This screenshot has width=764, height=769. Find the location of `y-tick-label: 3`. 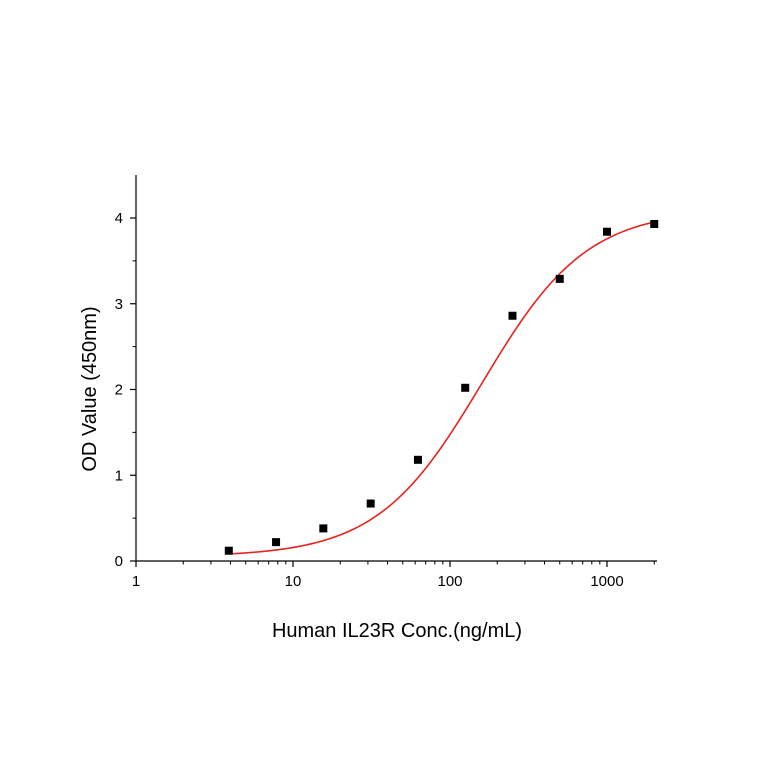

y-tick-label: 3 is located at coordinates (119, 304).